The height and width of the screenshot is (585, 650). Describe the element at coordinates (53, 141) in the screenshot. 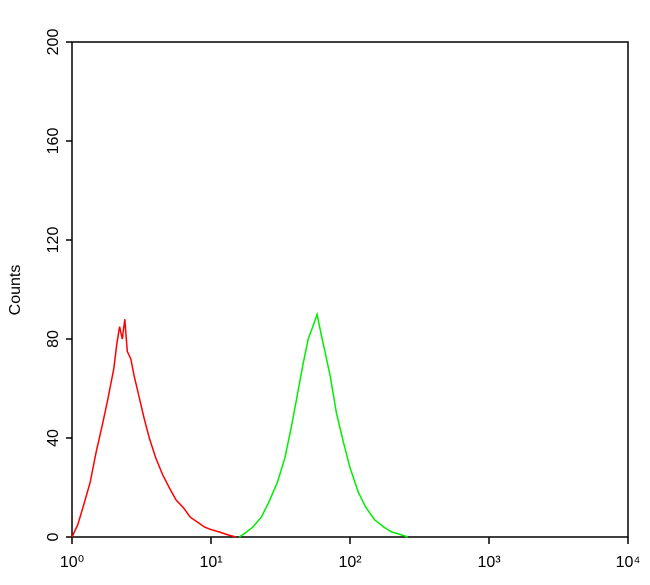

I see `y-tick-label: 160` at that location.